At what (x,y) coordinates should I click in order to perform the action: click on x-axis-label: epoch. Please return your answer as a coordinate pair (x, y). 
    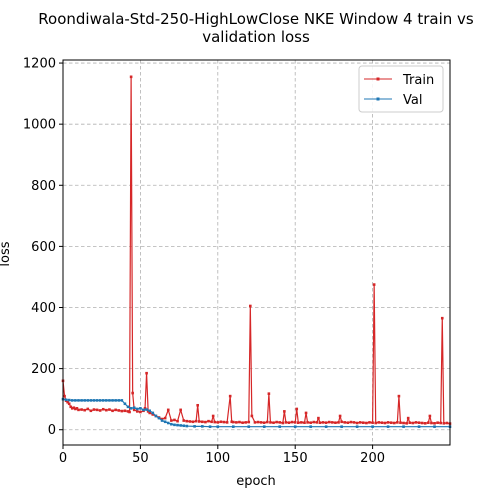
    Looking at the image, I should click on (256, 481).